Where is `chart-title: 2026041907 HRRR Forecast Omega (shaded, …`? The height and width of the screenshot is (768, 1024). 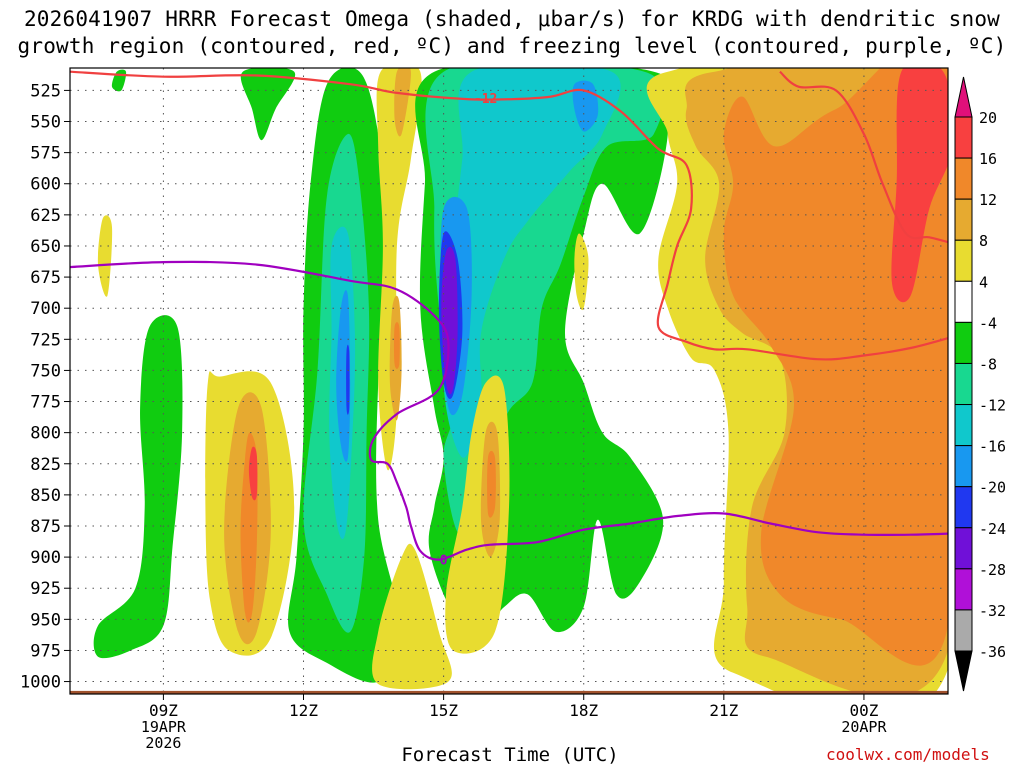 chart-title: 2026041907 HRRR Forecast Omega (shaded, … is located at coordinates (512, 32).